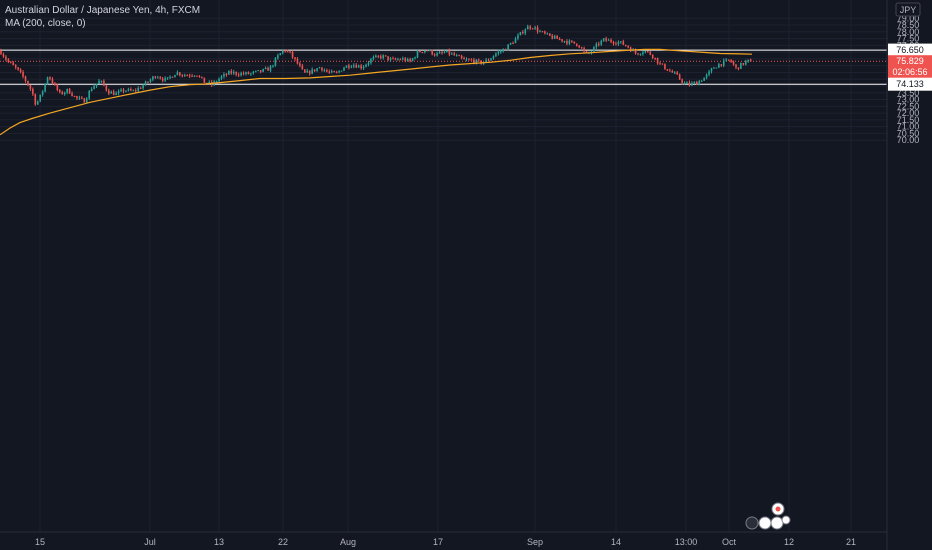 This screenshot has height=550, width=932. I want to click on currency-badge: JPY, so click(908, 9).